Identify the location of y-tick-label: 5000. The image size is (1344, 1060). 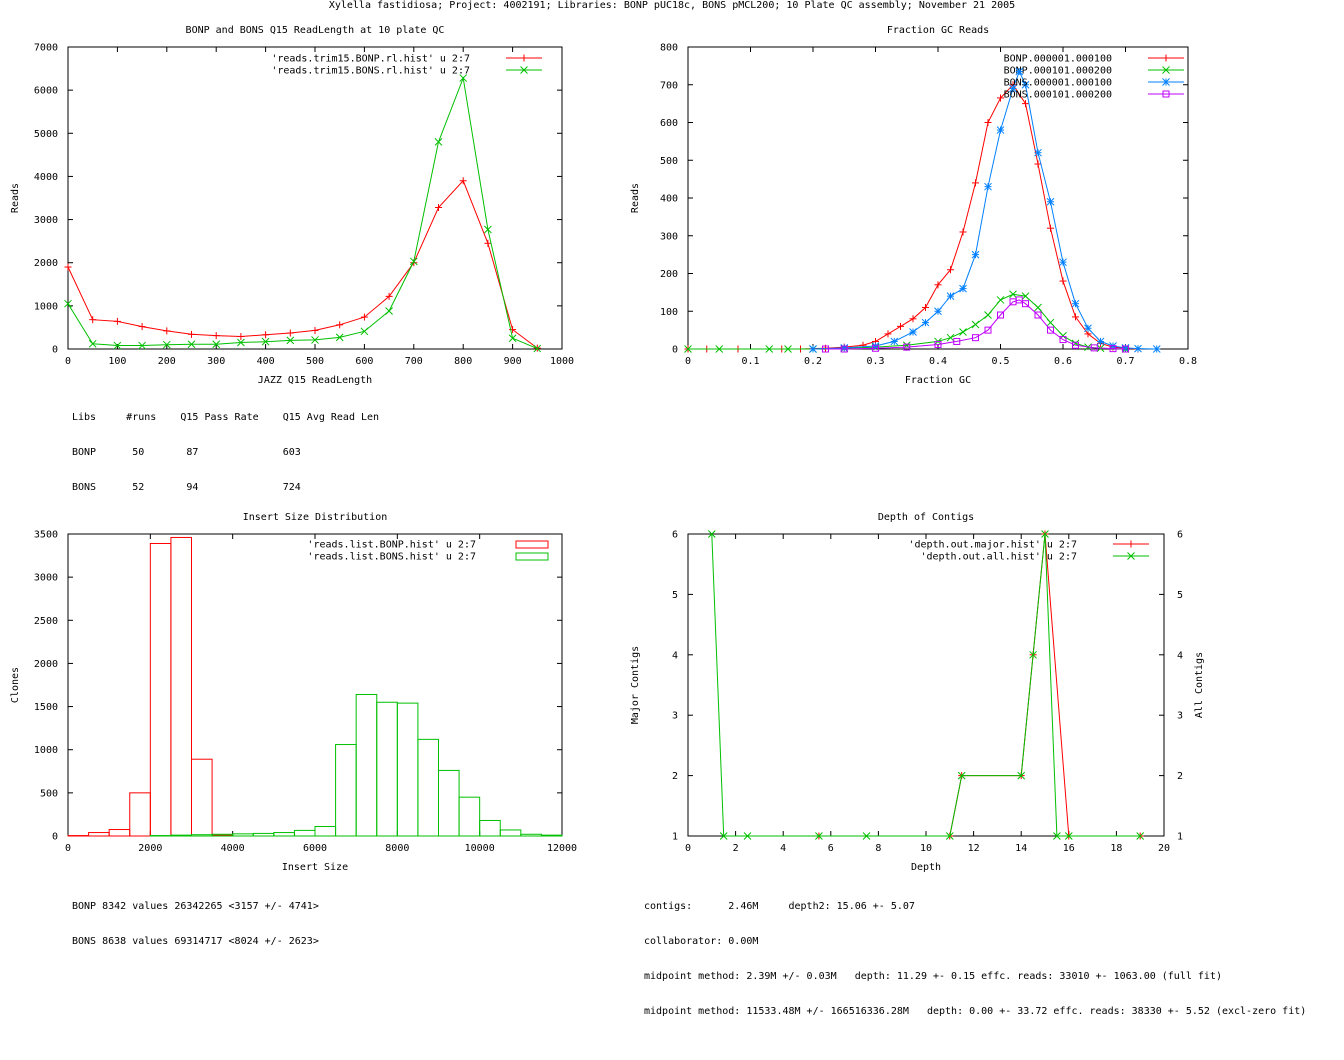
(46, 134).